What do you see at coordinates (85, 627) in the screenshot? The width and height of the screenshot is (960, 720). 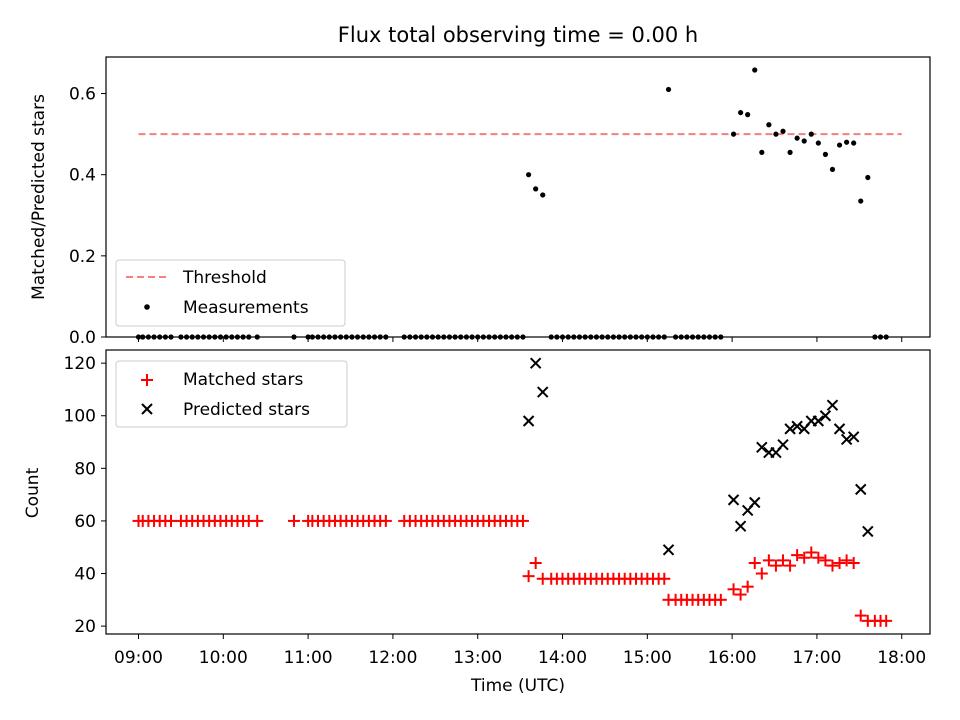 I see `bottom-y-tick-label: 20` at bounding box center [85, 627].